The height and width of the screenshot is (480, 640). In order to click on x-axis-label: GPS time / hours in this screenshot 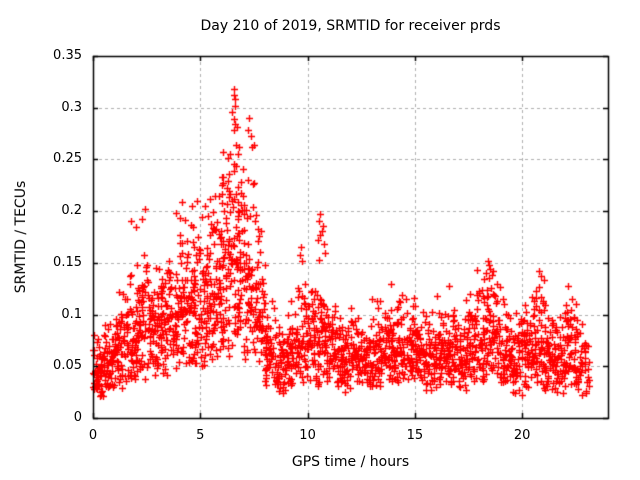, I will do `click(350, 462)`.